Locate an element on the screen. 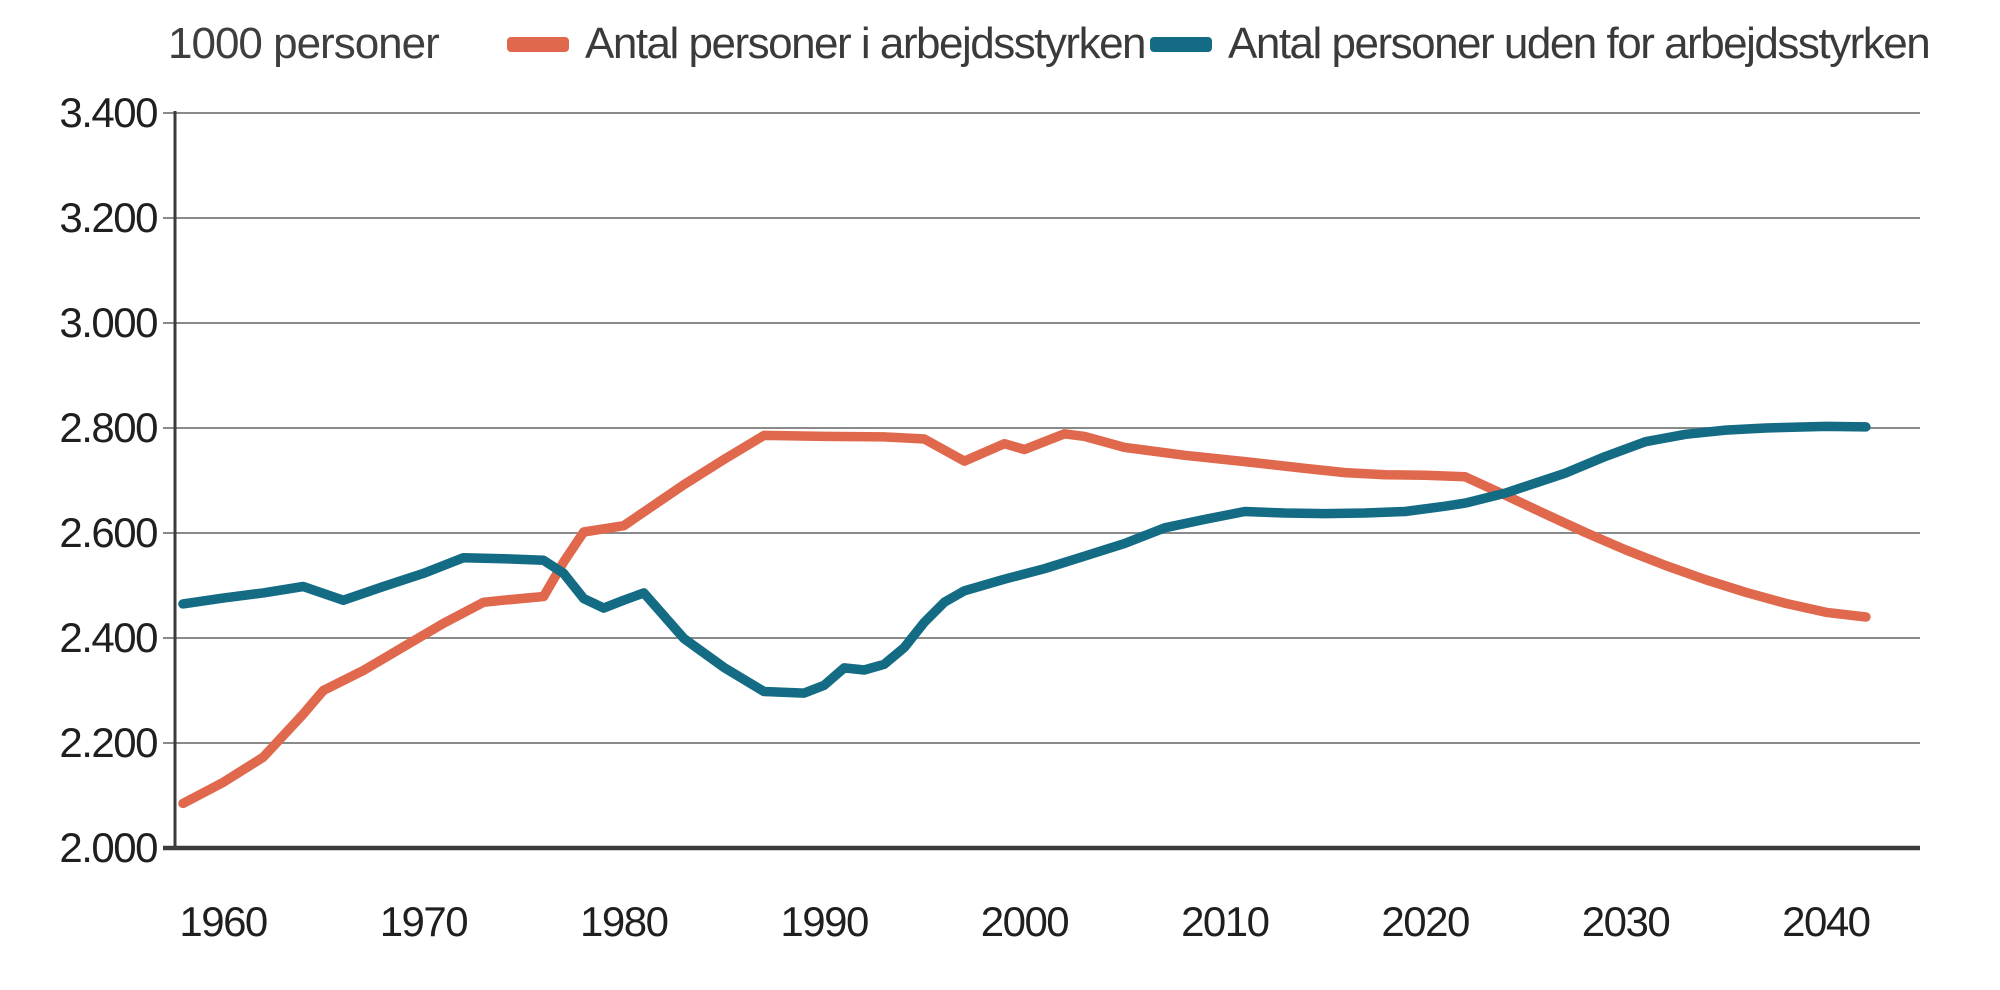 This screenshot has width=2000, height=990. legend-item-arbejdsstyrken: Antal personer i arbejdsstyrken is located at coordinates (827, 43).